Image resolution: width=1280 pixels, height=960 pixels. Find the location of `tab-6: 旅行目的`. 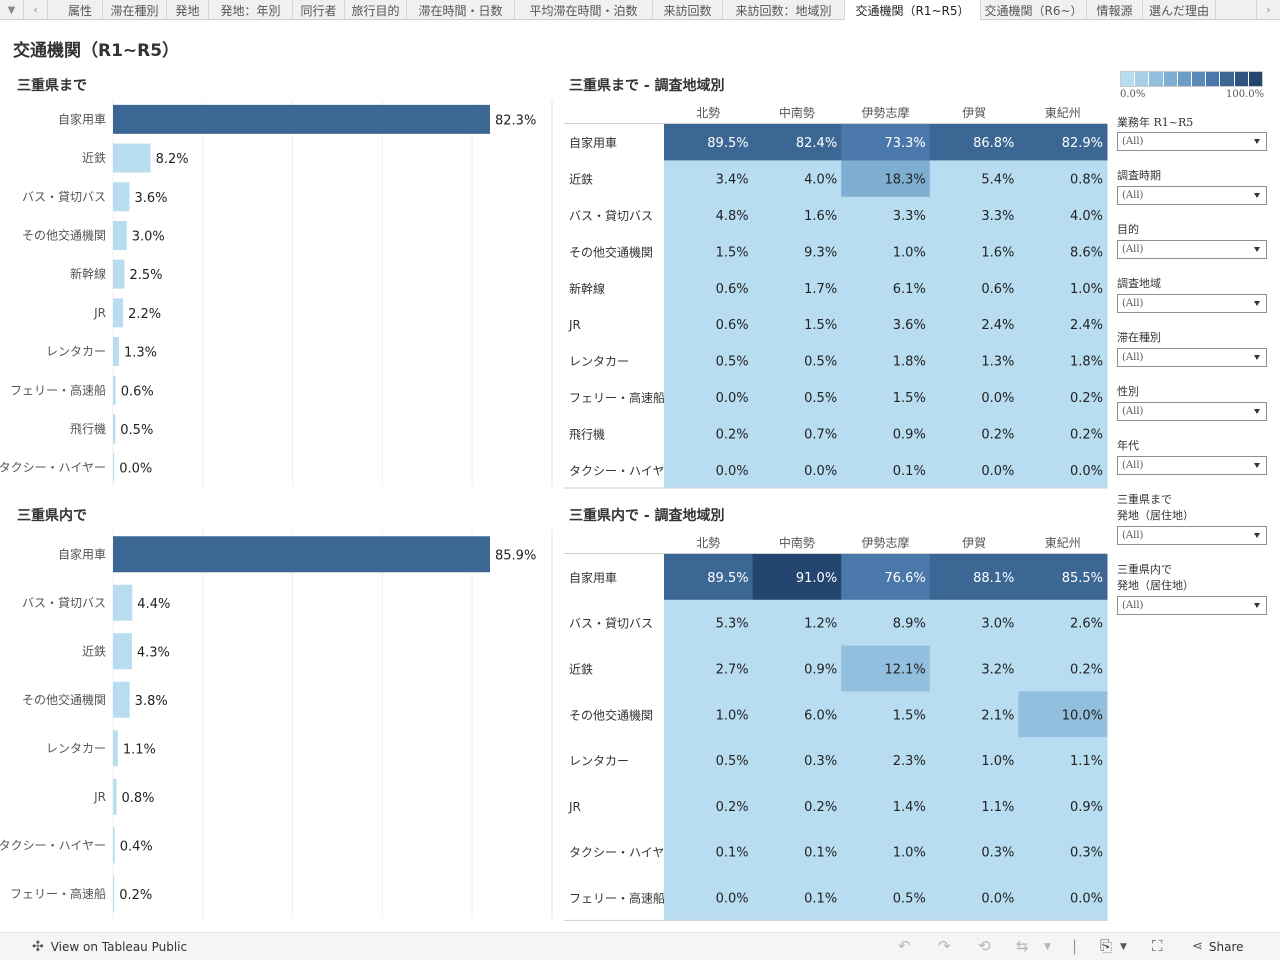

tab-6: 旅行目的 is located at coordinates (376, 10).